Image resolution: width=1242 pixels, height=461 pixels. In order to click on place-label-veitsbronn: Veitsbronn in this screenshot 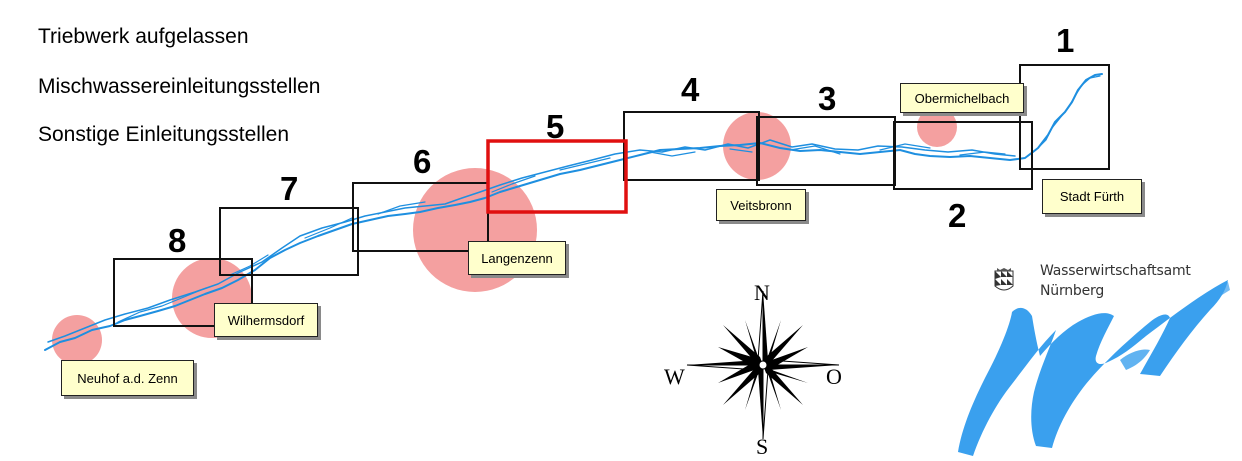, I will do `click(761, 205)`.